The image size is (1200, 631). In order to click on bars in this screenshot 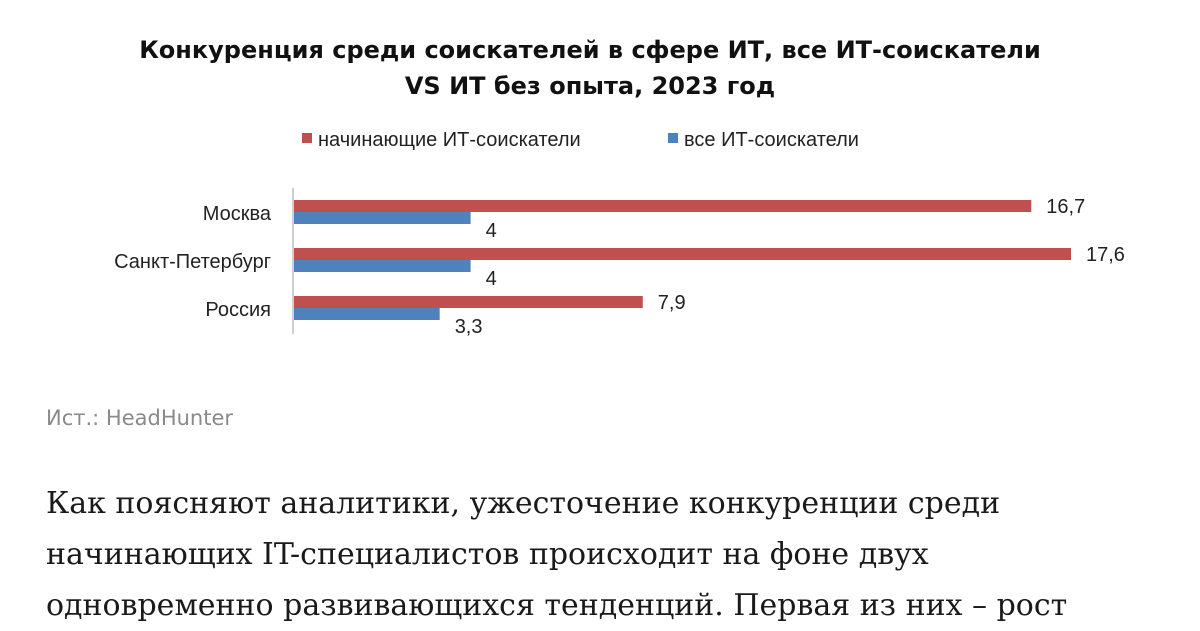, I will do `click(682, 260)`.